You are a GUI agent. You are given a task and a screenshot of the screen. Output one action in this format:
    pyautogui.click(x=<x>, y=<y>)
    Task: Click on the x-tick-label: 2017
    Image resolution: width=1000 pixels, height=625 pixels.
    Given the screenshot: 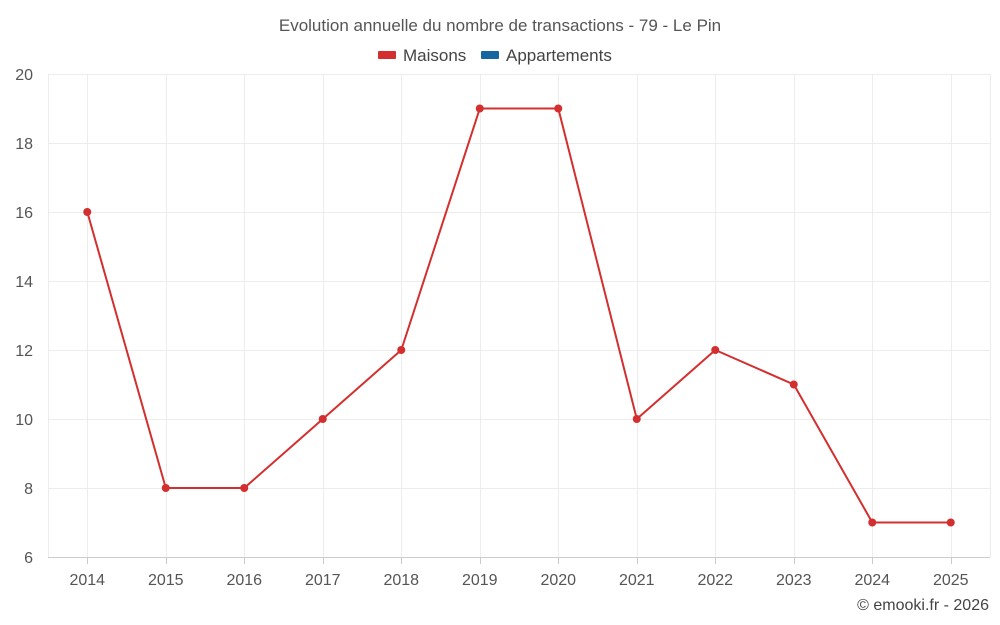 What is the action you would take?
    pyautogui.click(x=323, y=580)
    